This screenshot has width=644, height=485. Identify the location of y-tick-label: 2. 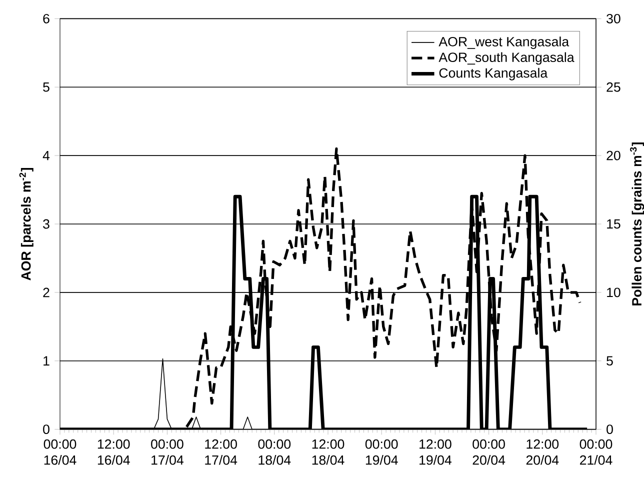
(46, 292).